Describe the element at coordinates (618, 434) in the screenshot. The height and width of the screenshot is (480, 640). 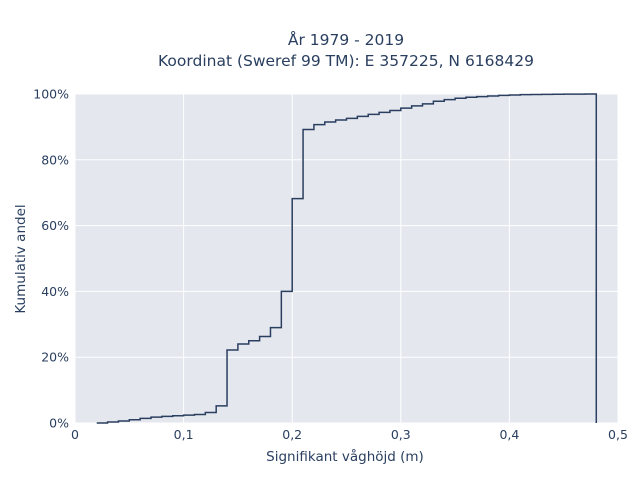
I see `x-tick-label: 0,5` at that location.